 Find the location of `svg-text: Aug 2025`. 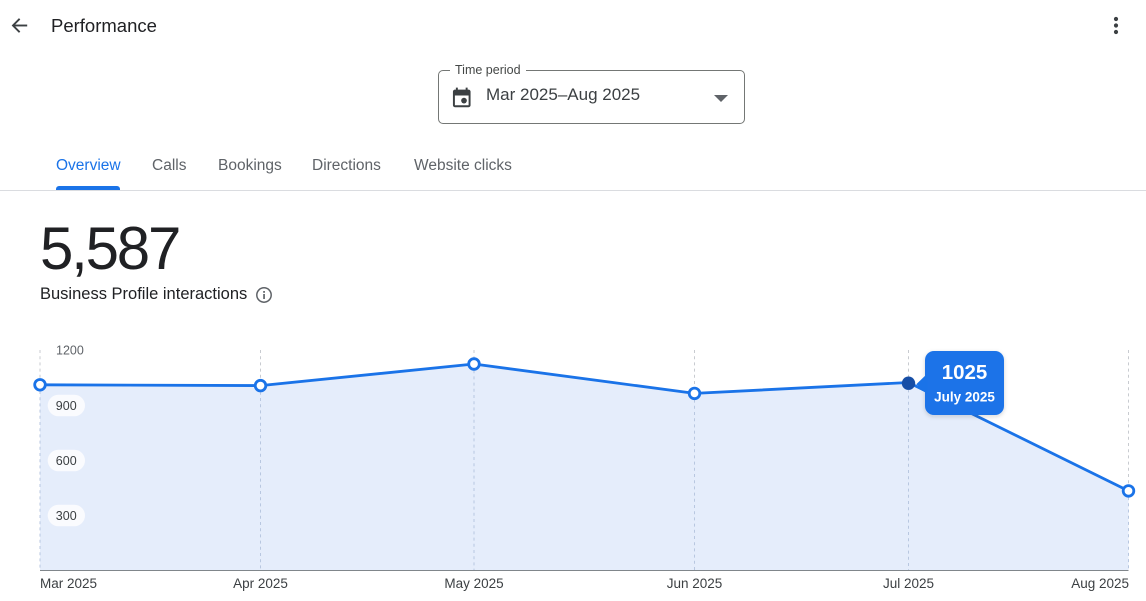

svg-text: Aug 2025 is located at coordinates (1100, 583).